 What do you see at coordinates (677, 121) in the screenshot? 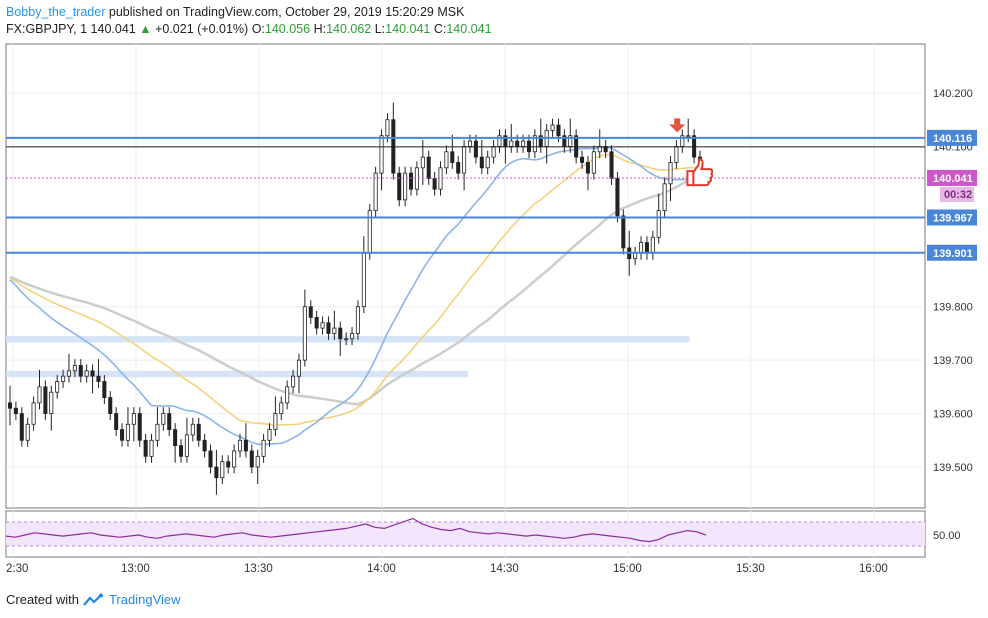
I see `arrow-down-shaft` at bounding box center [677, 121].